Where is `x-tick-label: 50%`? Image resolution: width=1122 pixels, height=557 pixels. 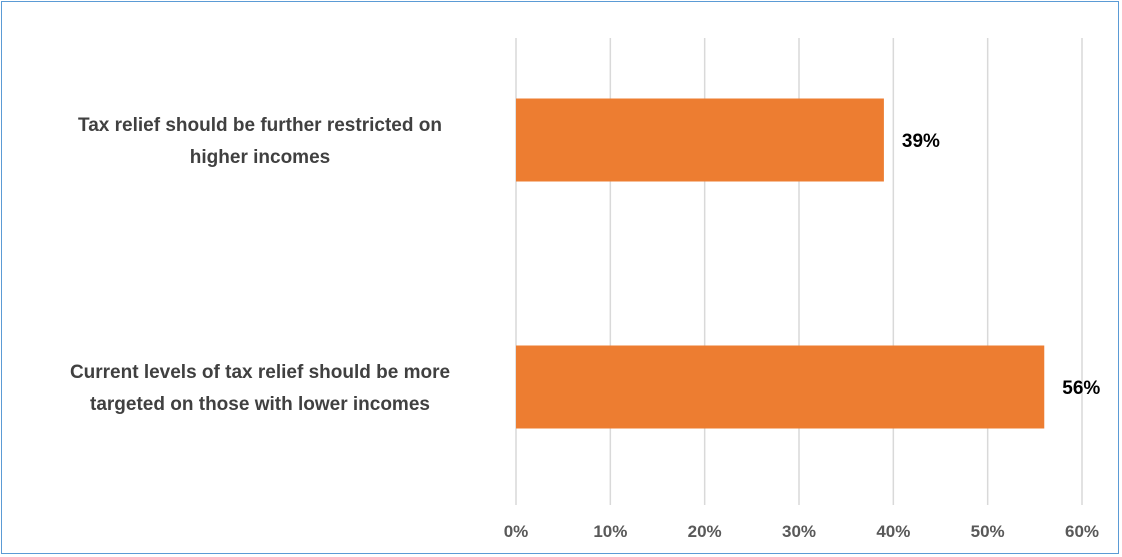
x-tick-label: 50% is located at coordinates (988, 531).